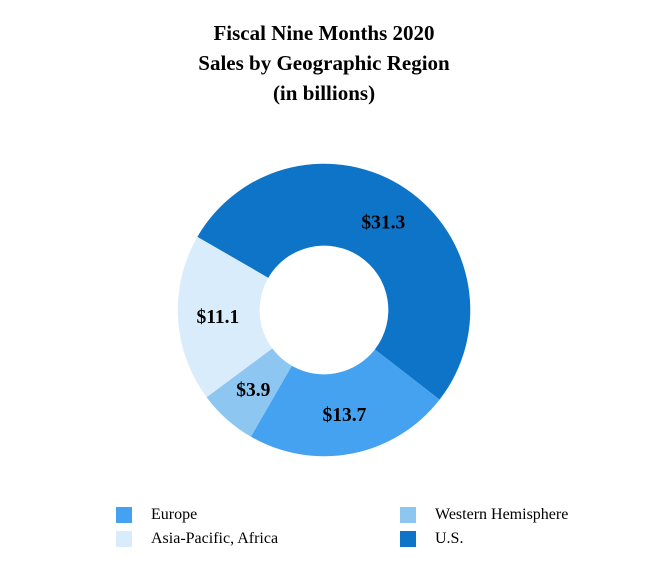 The image size is (648, 586). What do you see at coordinates (253, 390) in the screenshot?
I see `segment-value-label: $3.9` at bounding box center [253, 390].